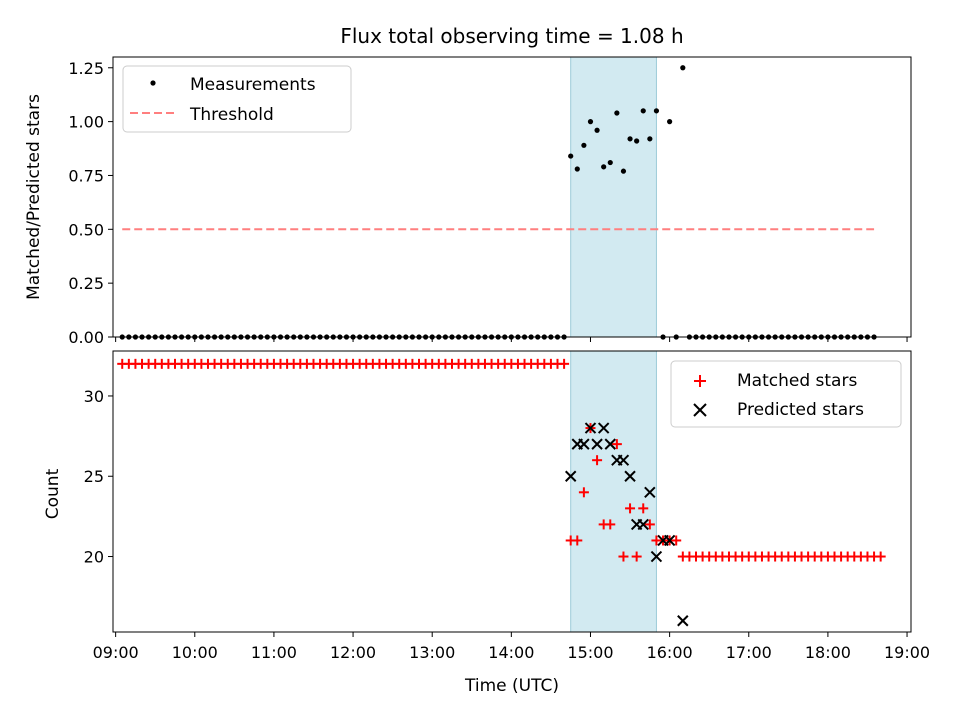  I want to click on top-y-tick-label: 0.25, so click(86, 283).